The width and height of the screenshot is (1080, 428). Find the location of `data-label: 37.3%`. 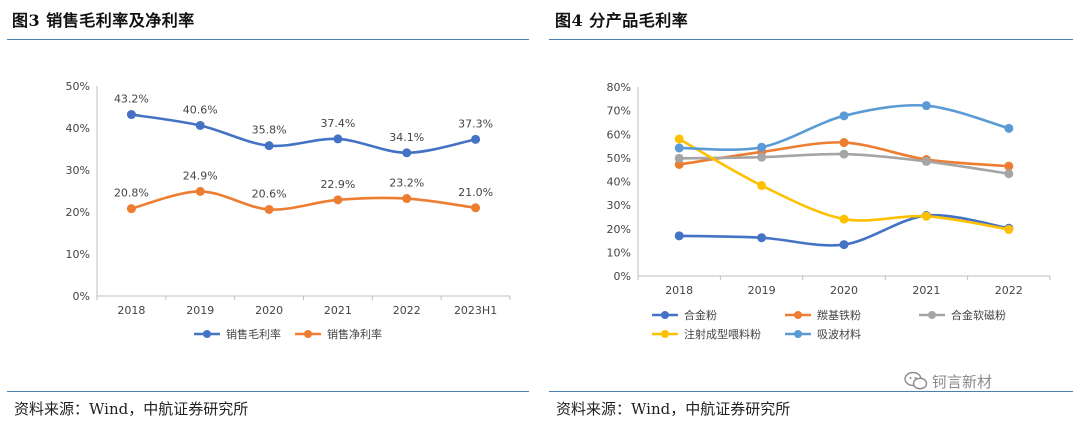

data-label: 37.3% is located at coordinates (475, 123).